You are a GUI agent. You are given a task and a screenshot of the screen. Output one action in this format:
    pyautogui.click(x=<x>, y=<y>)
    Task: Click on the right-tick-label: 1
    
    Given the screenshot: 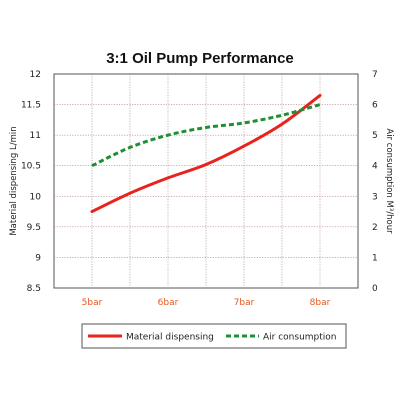 What is the action you would take?
    pyautogui.click(x=375, y=258)
    